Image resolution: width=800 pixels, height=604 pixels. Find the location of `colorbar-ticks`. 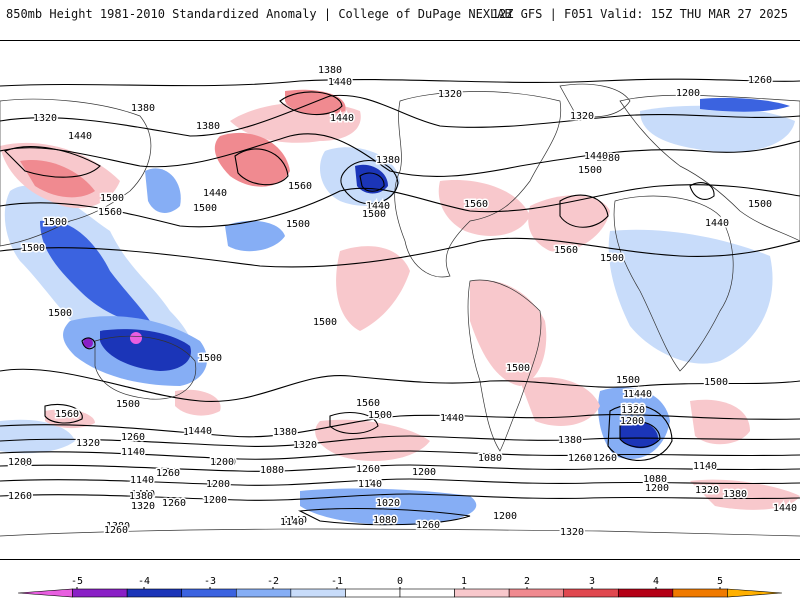

colorbar-ticks is located at coordinates (398, 588).